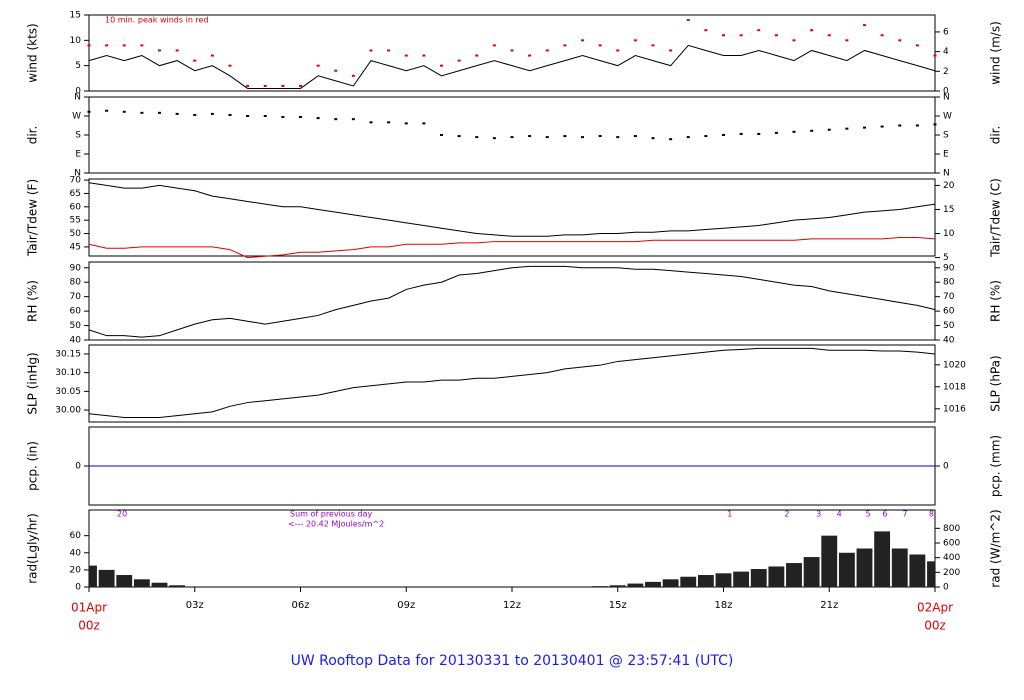 The image size is (1024, 700). I want to click on y-axis-label: dir., so click(33, 135).